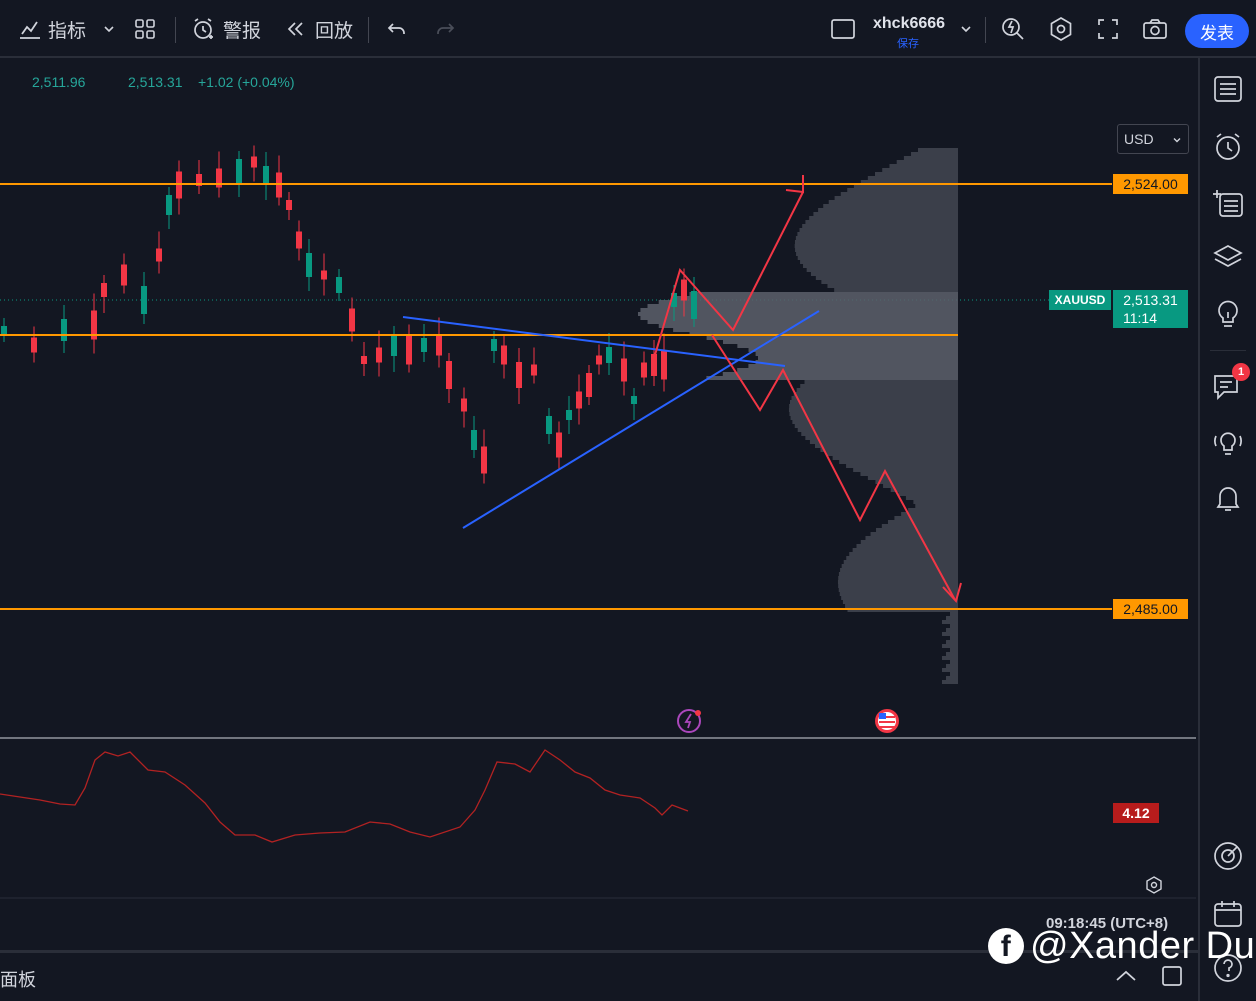 The width and height of the screenshot is (1256, 1001). I want to click on layout-dropdown, so click(966, 29).